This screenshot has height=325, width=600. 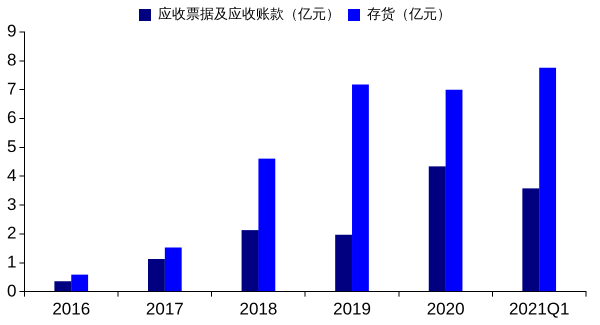 What do you see at coordinates (11, 204) in the screenshot?
I see `y-tick-label: 3` at bounding box center [11, 204].